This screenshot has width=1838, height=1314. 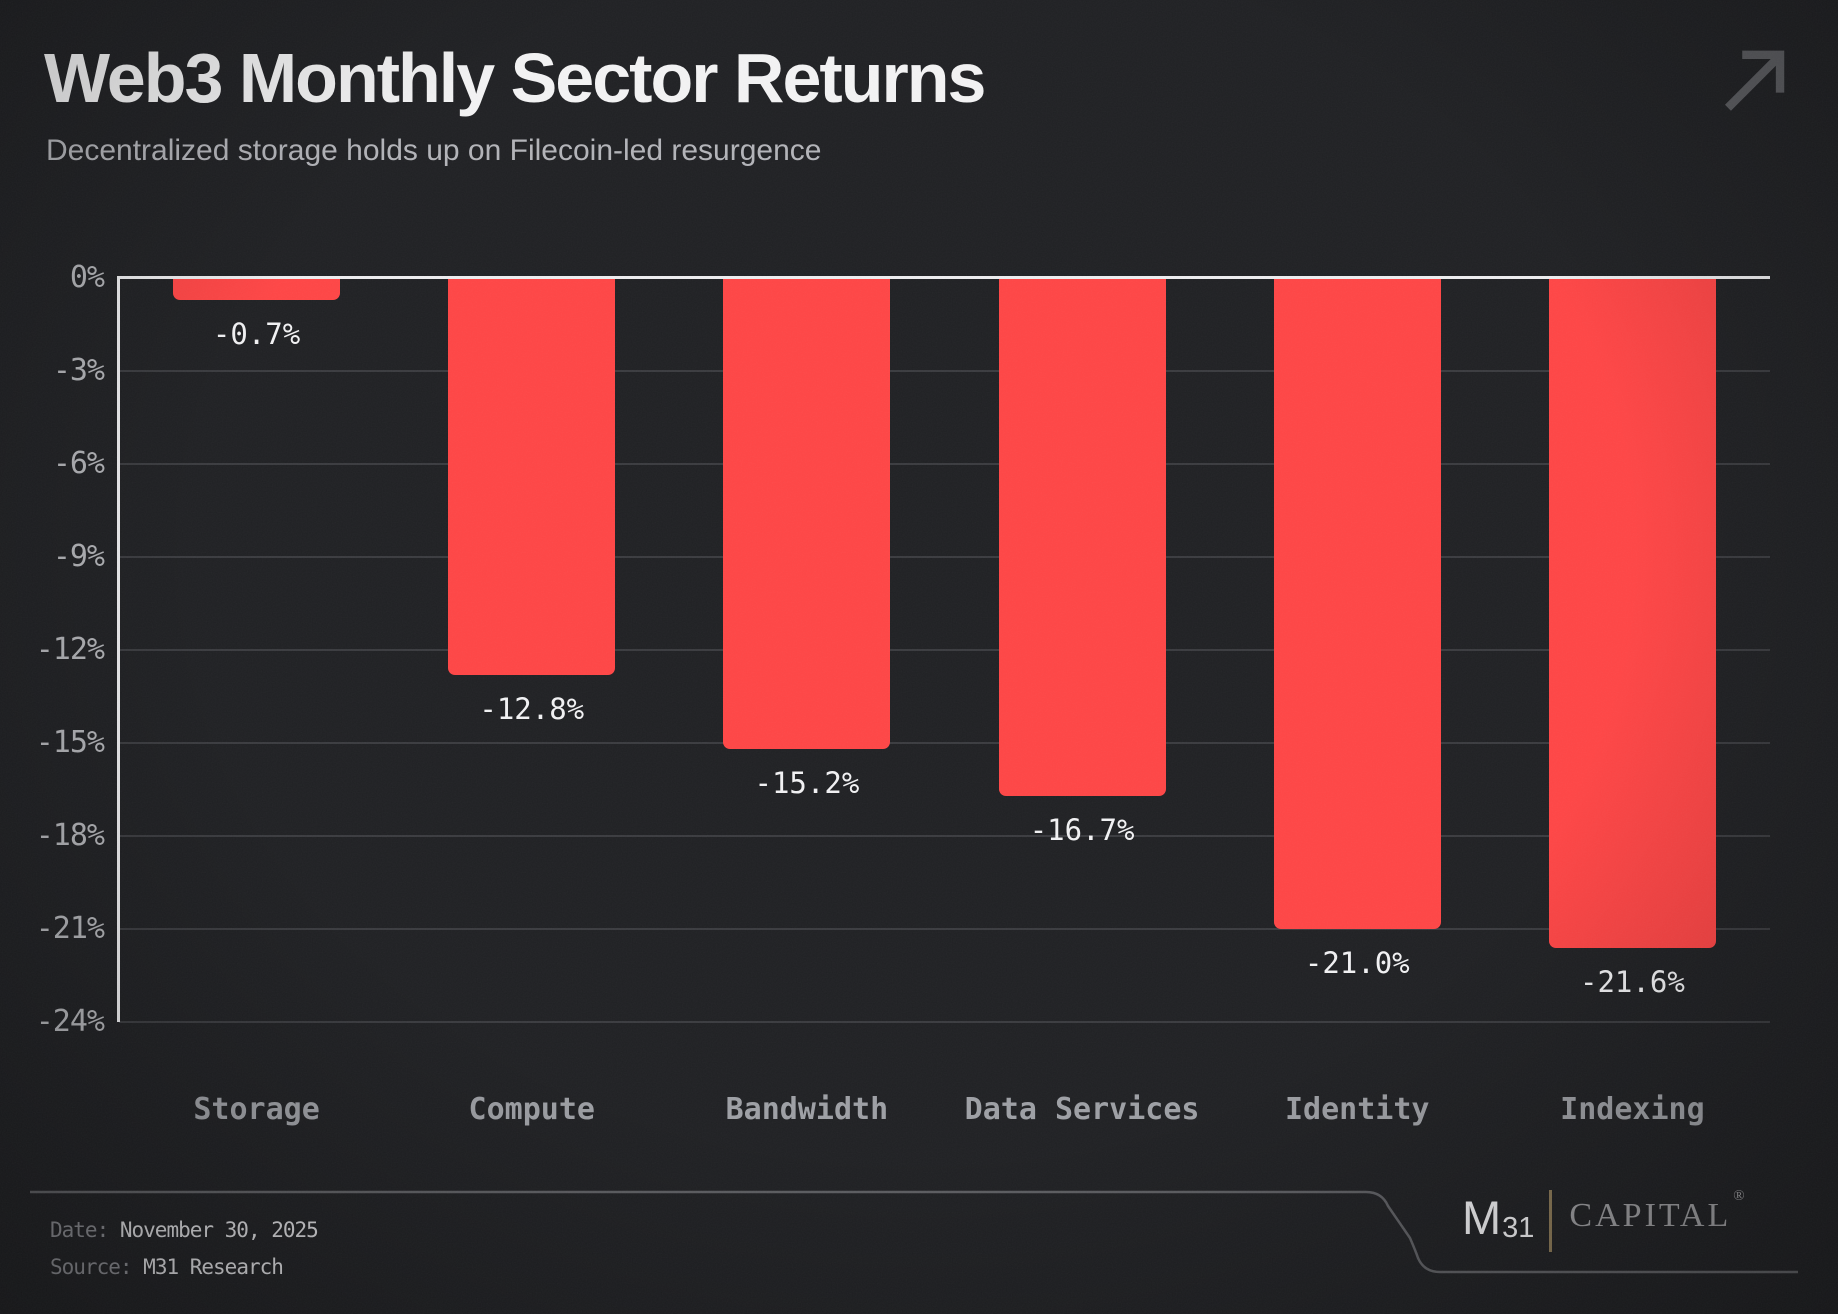 I want to click on logo-m-subscript: 31, so click(x=1518, y=1228).